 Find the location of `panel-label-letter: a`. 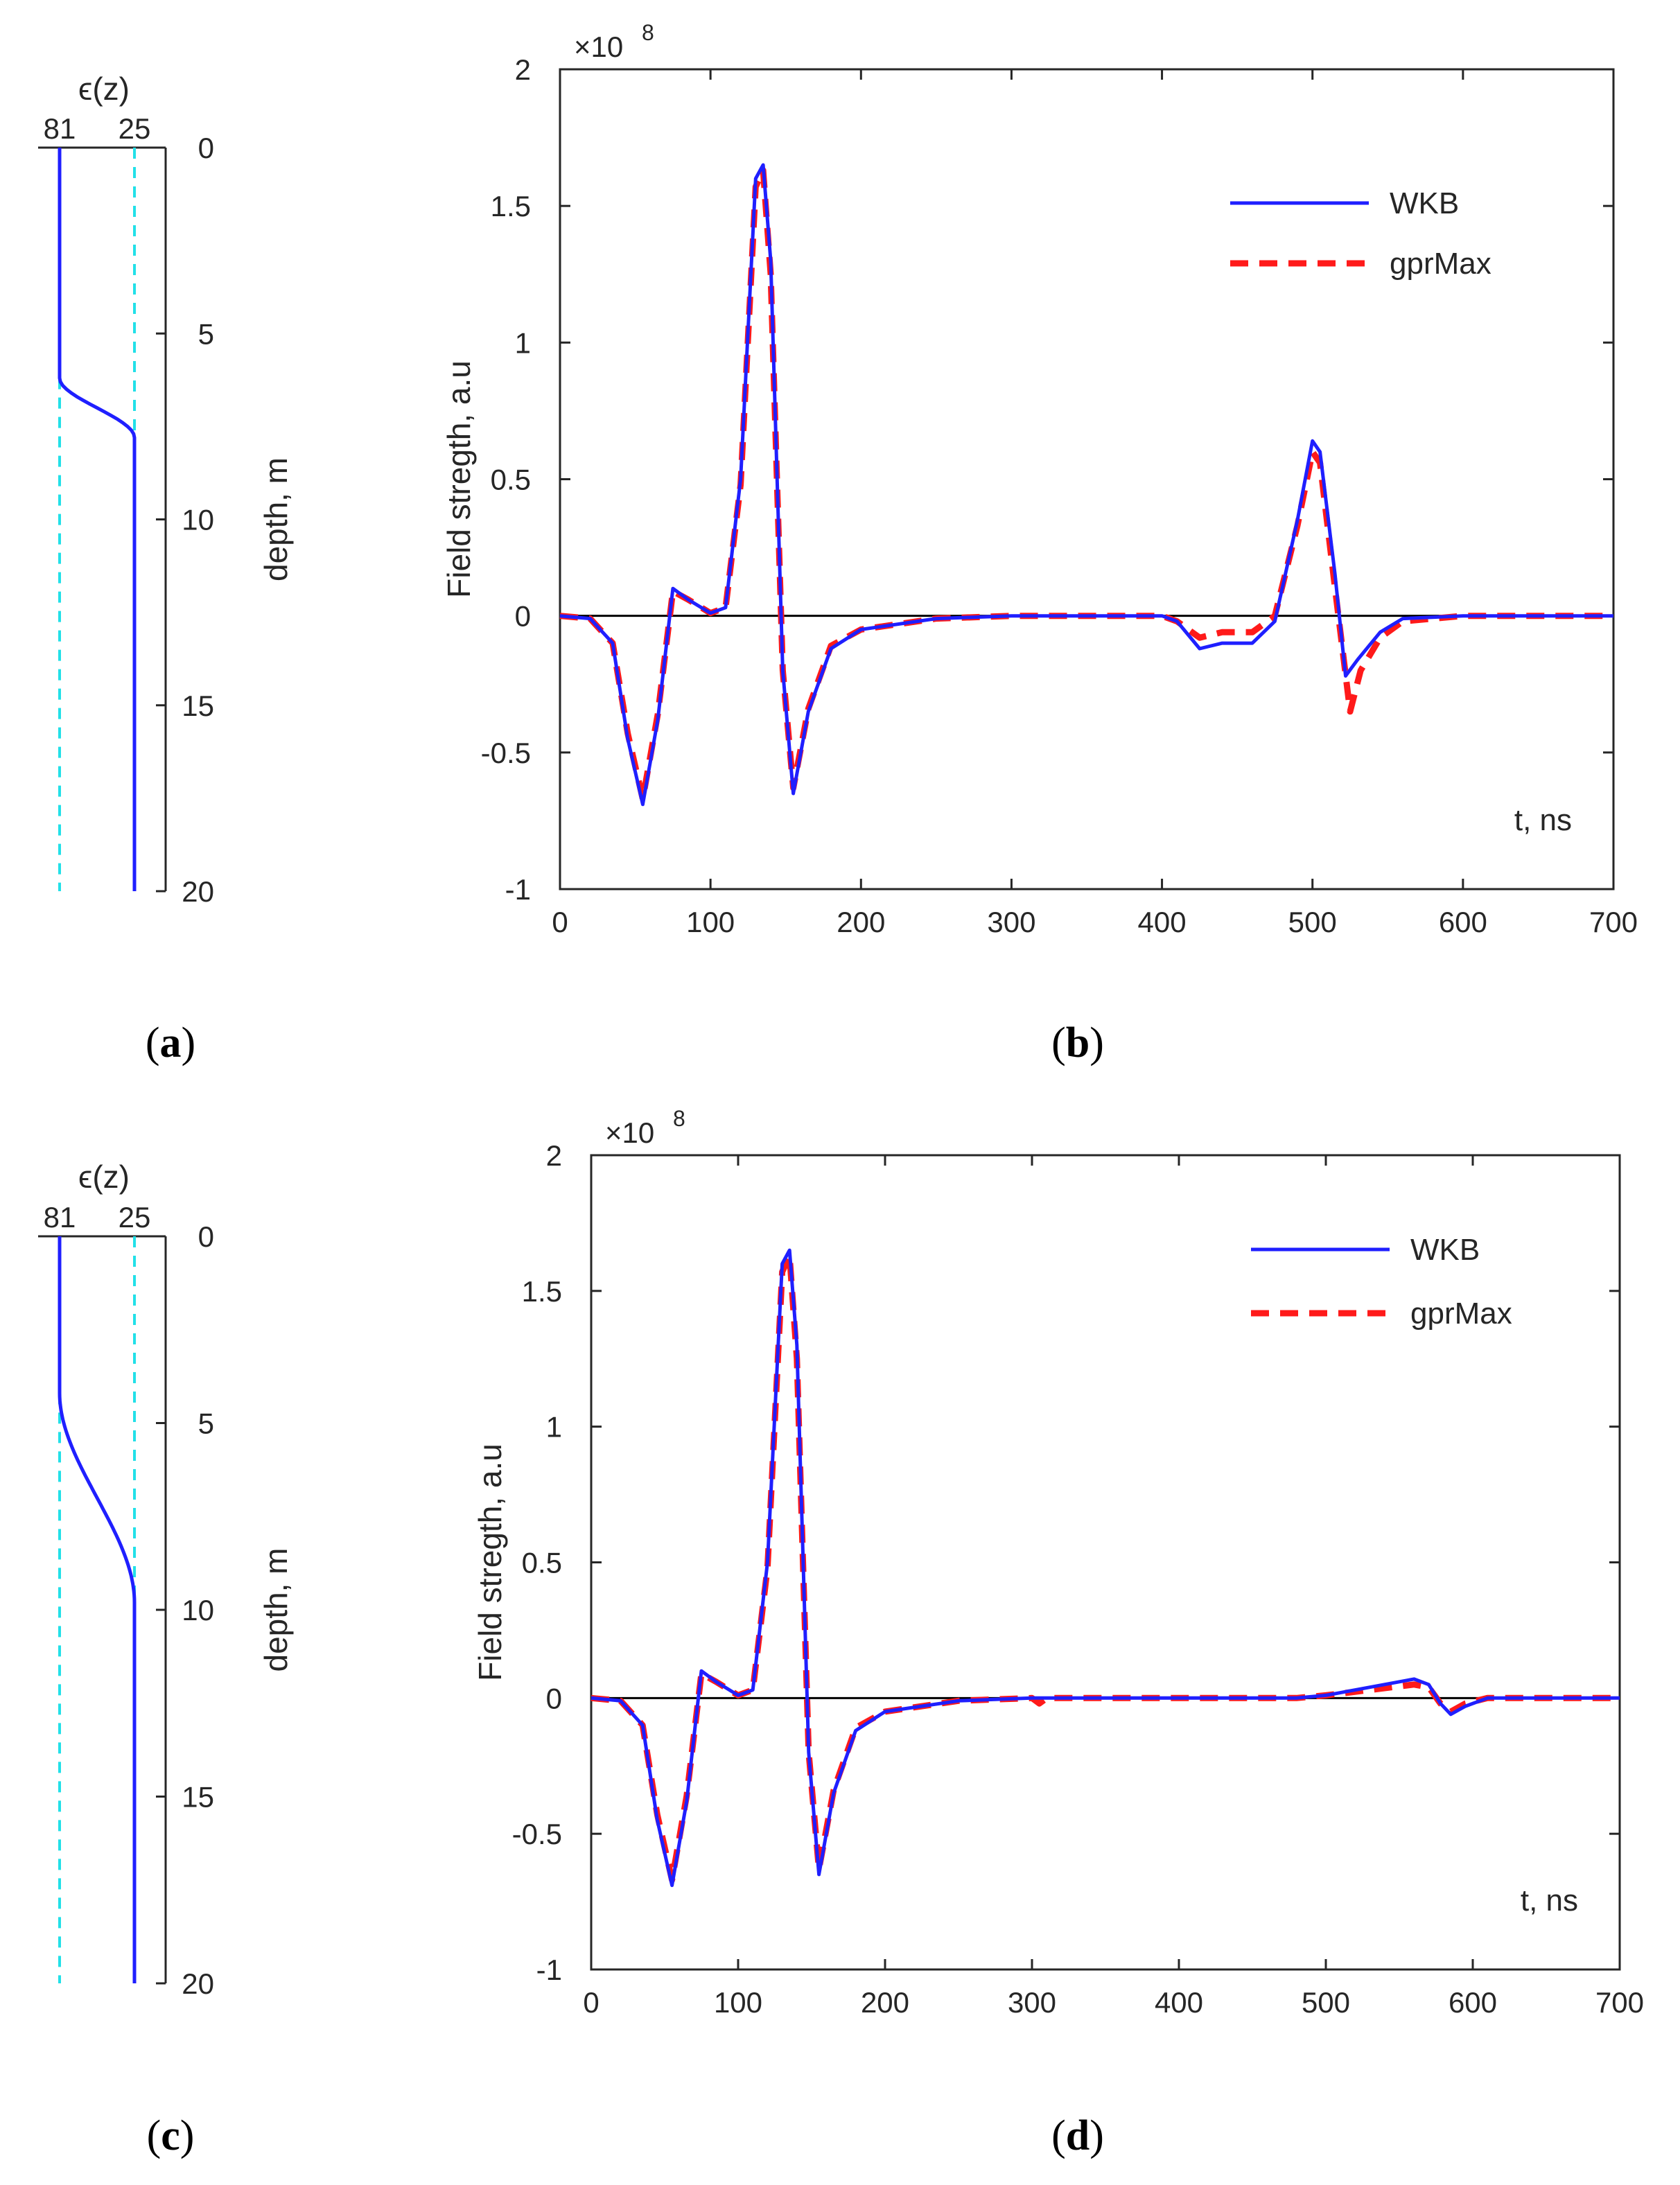

panel-label-letter: a is located at coordinates (171, 1043).